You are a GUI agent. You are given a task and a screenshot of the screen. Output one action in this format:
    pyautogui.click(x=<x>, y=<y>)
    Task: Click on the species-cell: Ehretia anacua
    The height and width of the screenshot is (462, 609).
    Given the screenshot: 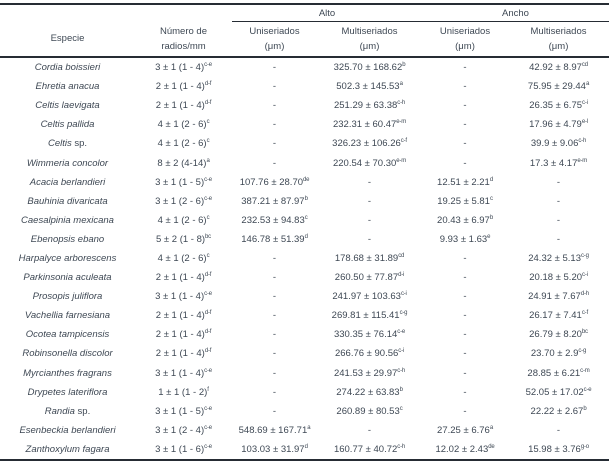 What is the action you would take?
    pyautogui.click(x=67, y=86)
    